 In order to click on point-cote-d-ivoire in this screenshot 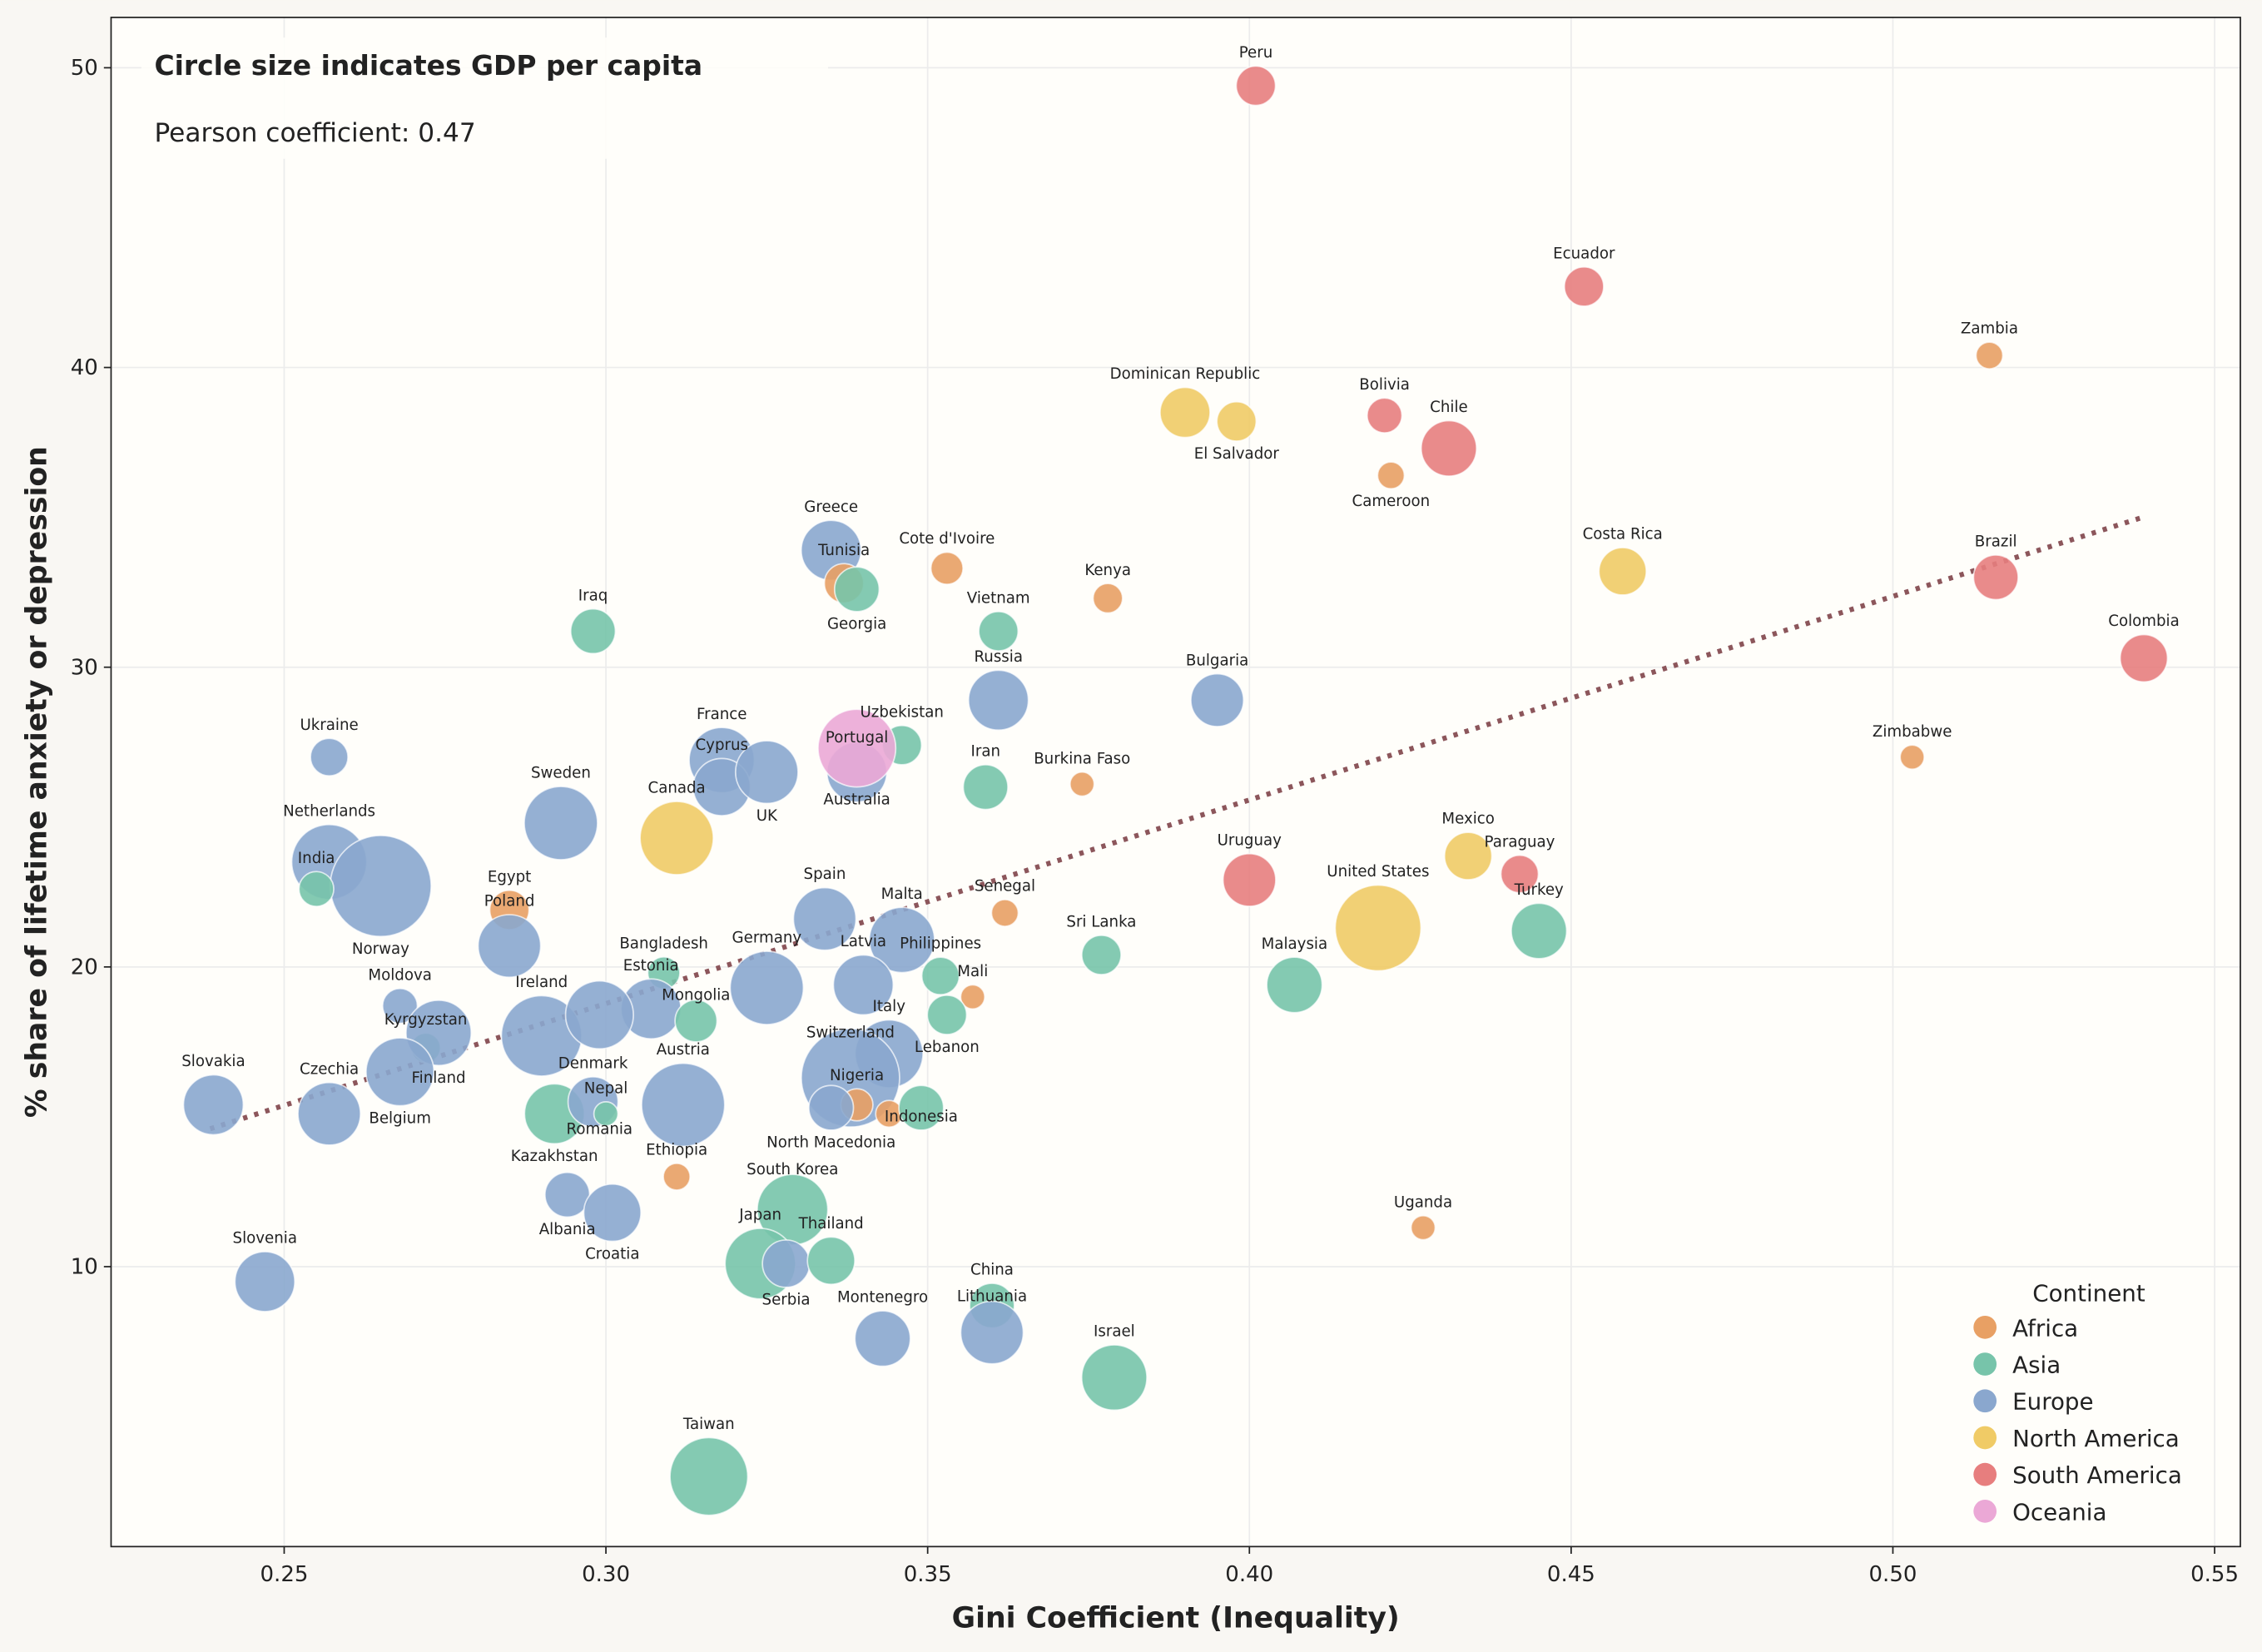, I will do `click(947, 568)`.